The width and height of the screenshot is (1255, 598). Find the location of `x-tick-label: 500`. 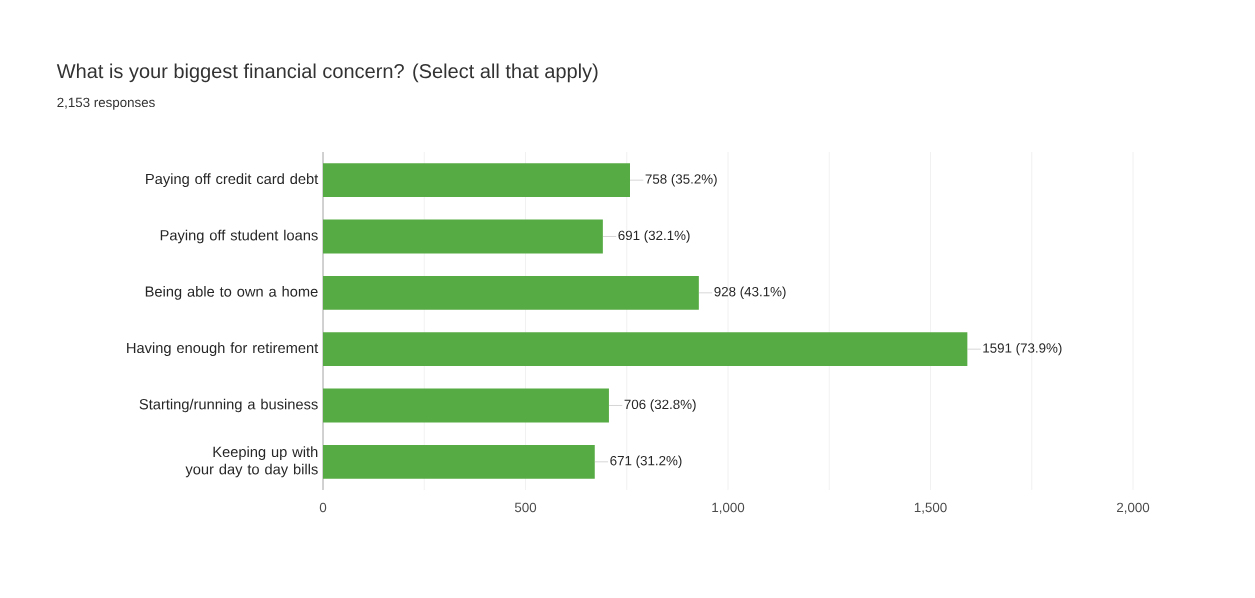

x-tick-label: 500 is located at coordinates (525, 507).